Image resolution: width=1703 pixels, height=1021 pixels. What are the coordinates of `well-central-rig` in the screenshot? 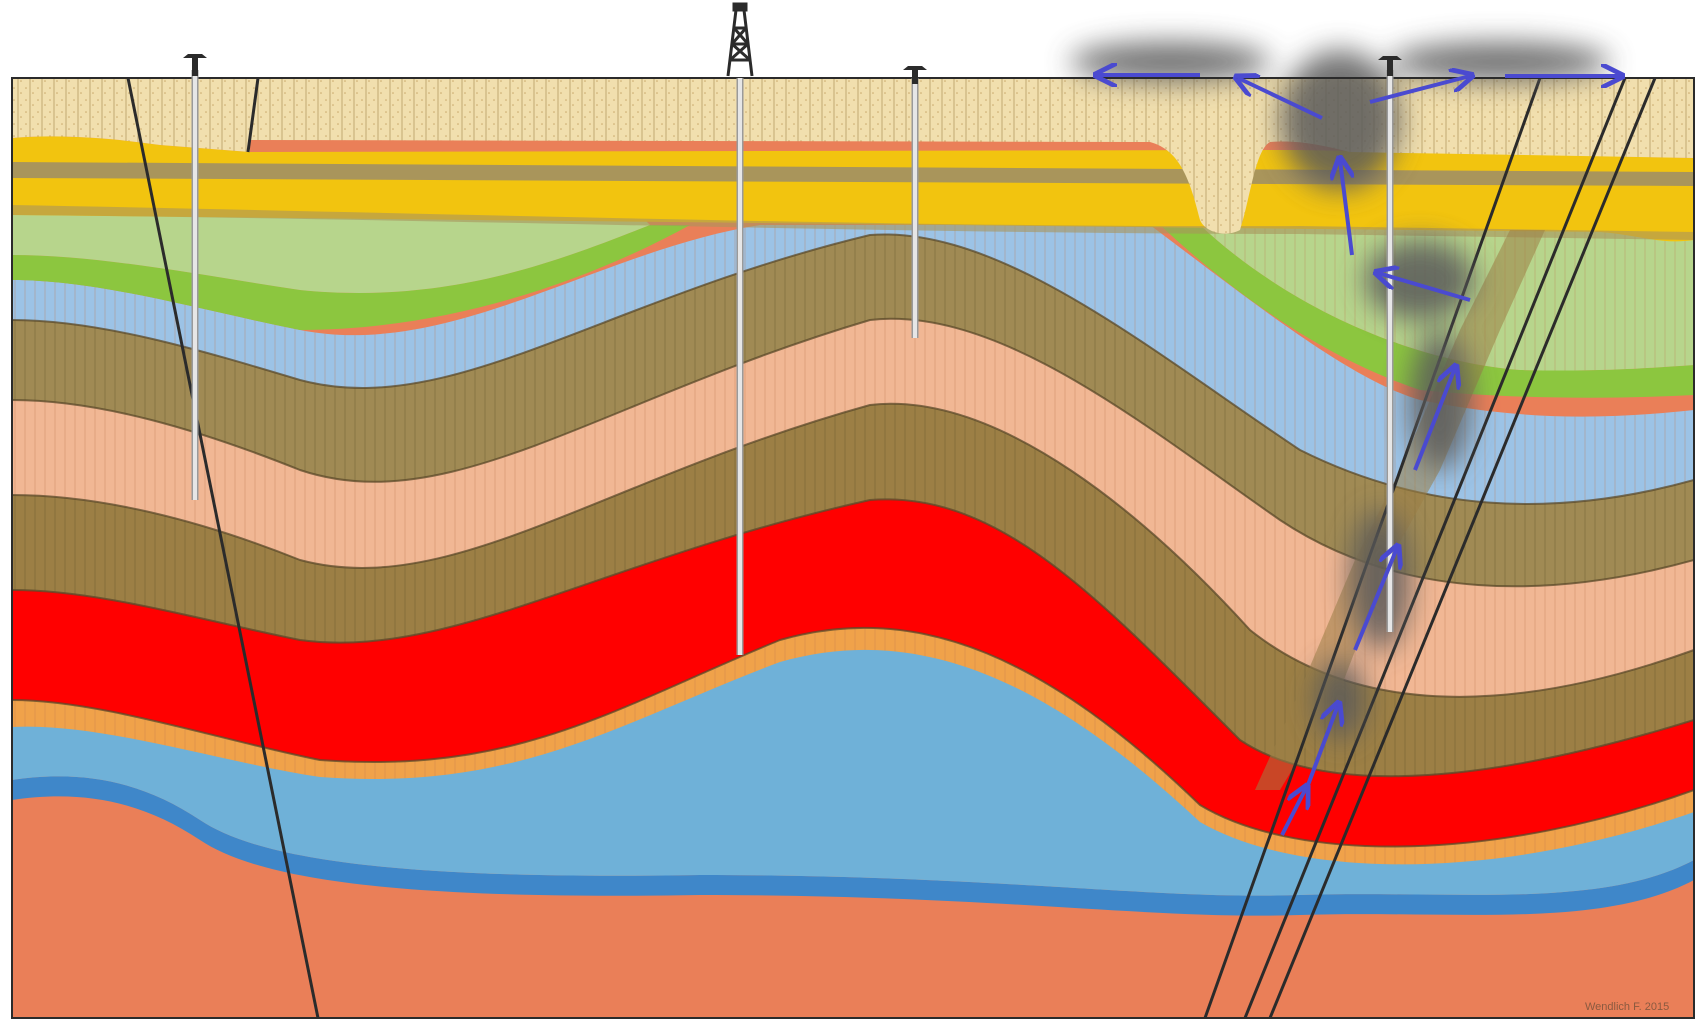 It's located at (740, 328).